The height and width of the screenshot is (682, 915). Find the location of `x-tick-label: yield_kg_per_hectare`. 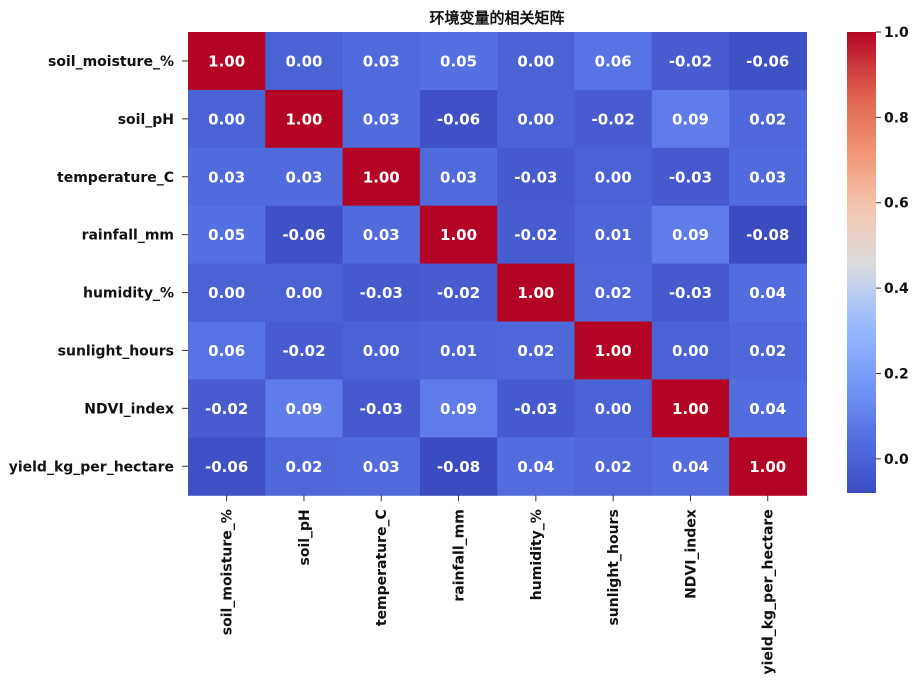

x-tick-label: yield_kg_per_hectare is located at coordinates (769, 591).